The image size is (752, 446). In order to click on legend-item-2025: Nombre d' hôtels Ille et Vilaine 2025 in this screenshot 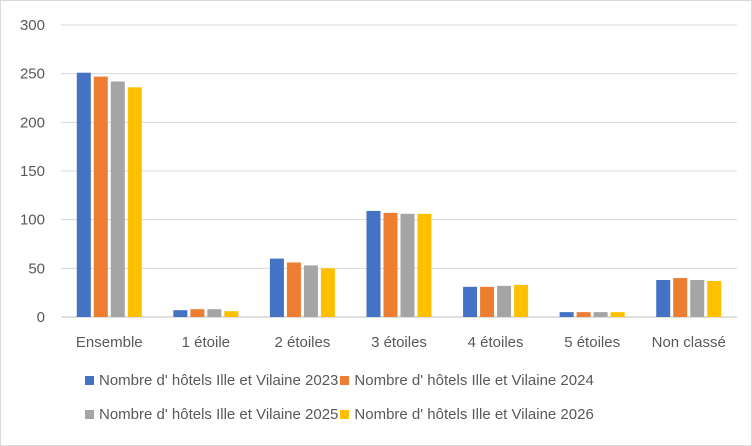, I will do `click(211, 414)`.